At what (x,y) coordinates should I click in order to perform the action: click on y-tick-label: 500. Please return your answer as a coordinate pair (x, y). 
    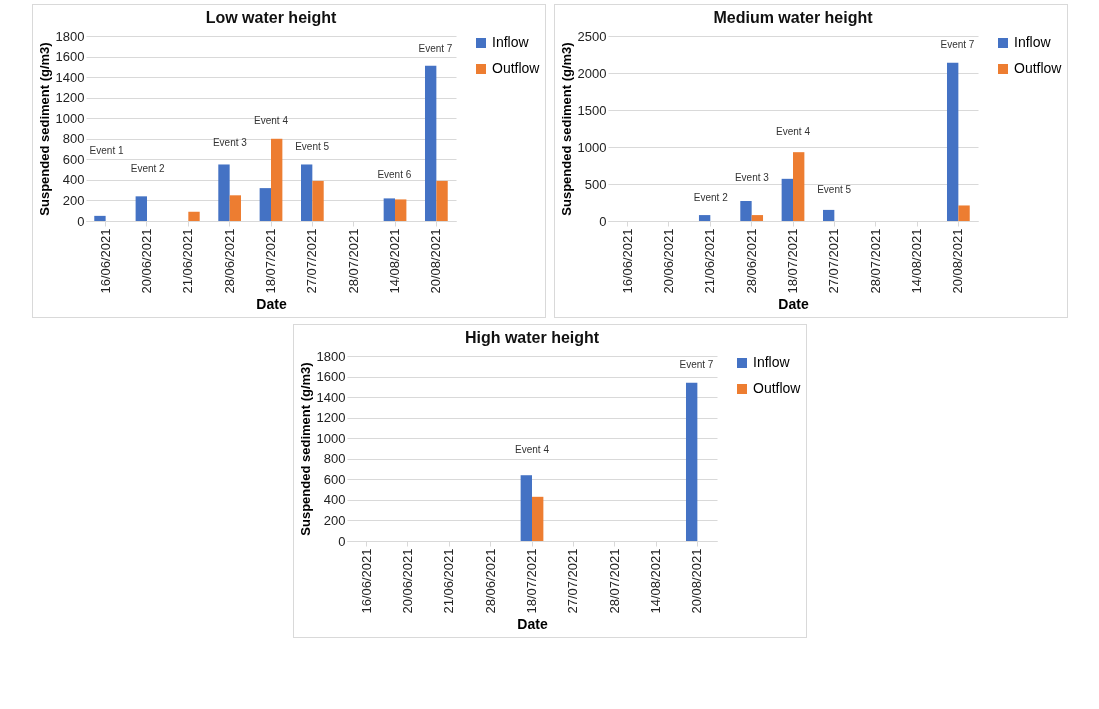
    Looking at the image, I should click on (595, 184).